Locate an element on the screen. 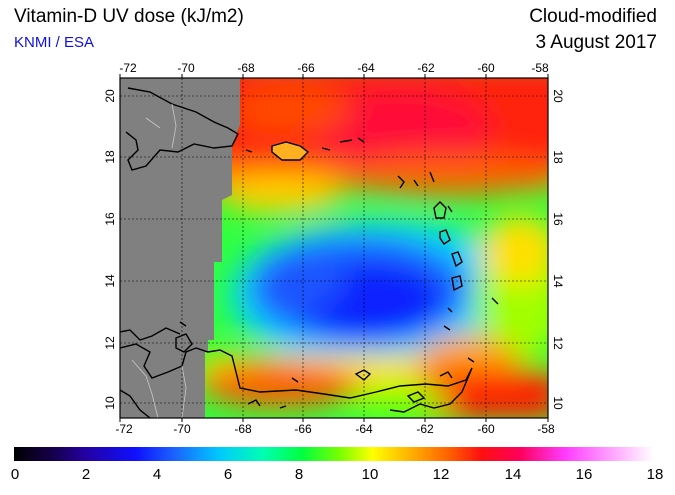  no-data-region is located at coordinates (180, 248).